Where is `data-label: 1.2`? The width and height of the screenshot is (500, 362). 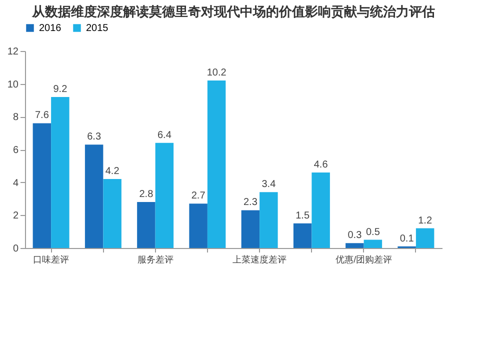 data-label: 1.2 is located at coordinates (425, 220).